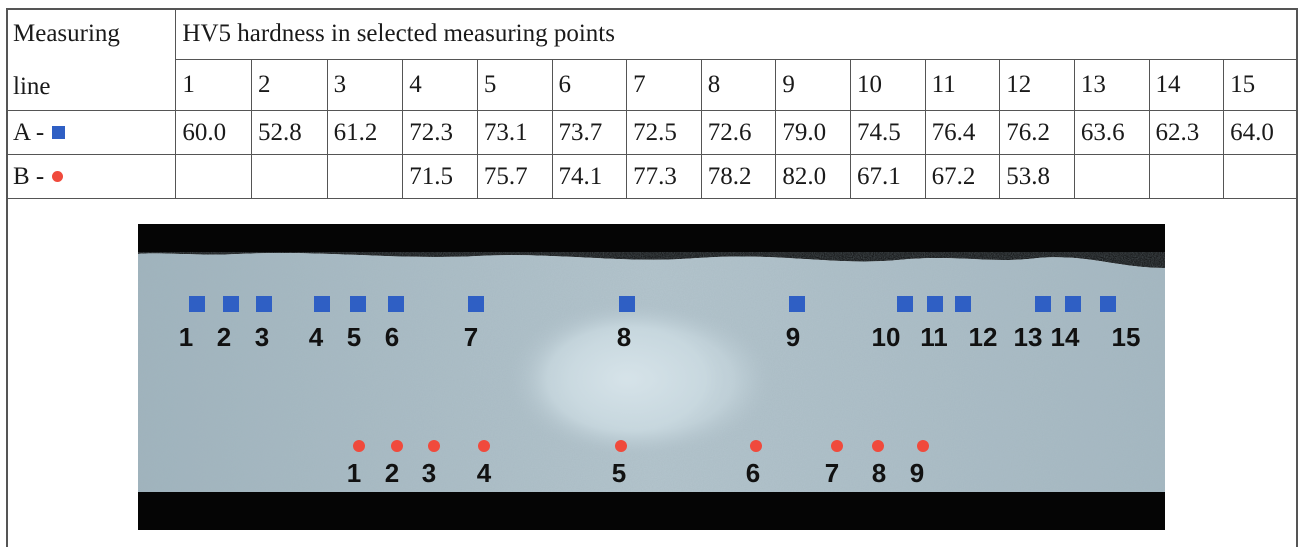 The height and width of the screenshot is (547, 1300). What do you see at coordinates (289, 132) in the screenshot?
I see `cell-a-2: 52.8` at bounding box center [289, 132].